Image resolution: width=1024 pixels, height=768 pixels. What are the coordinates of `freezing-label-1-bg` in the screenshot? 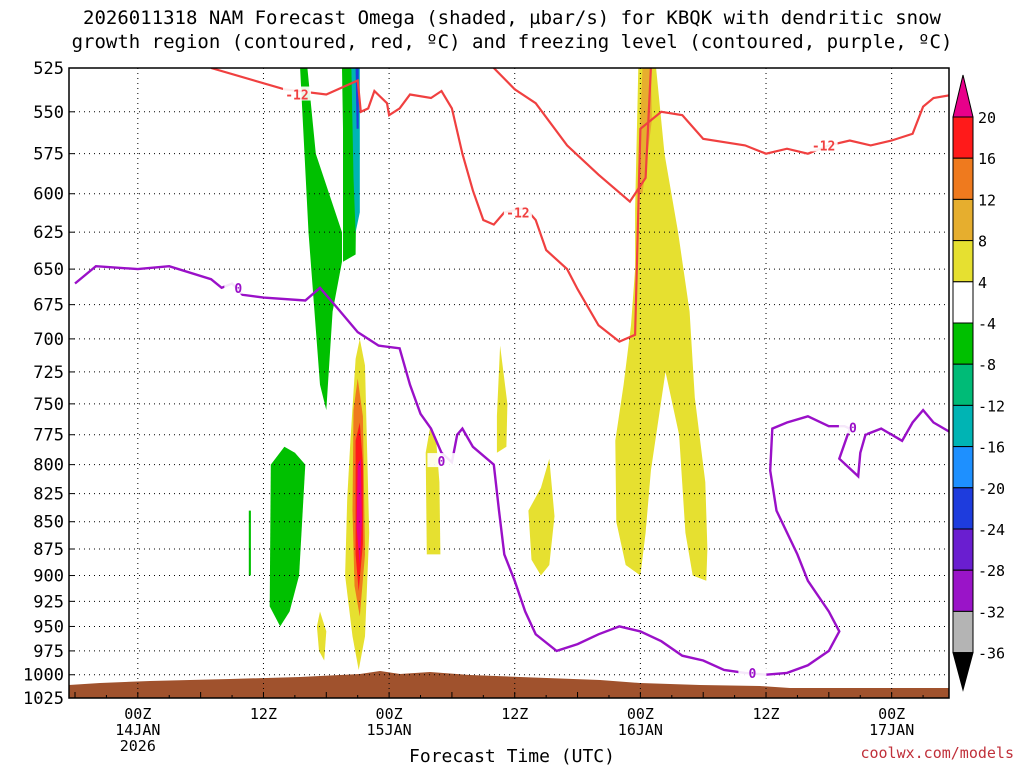 It's located at (238, 286).